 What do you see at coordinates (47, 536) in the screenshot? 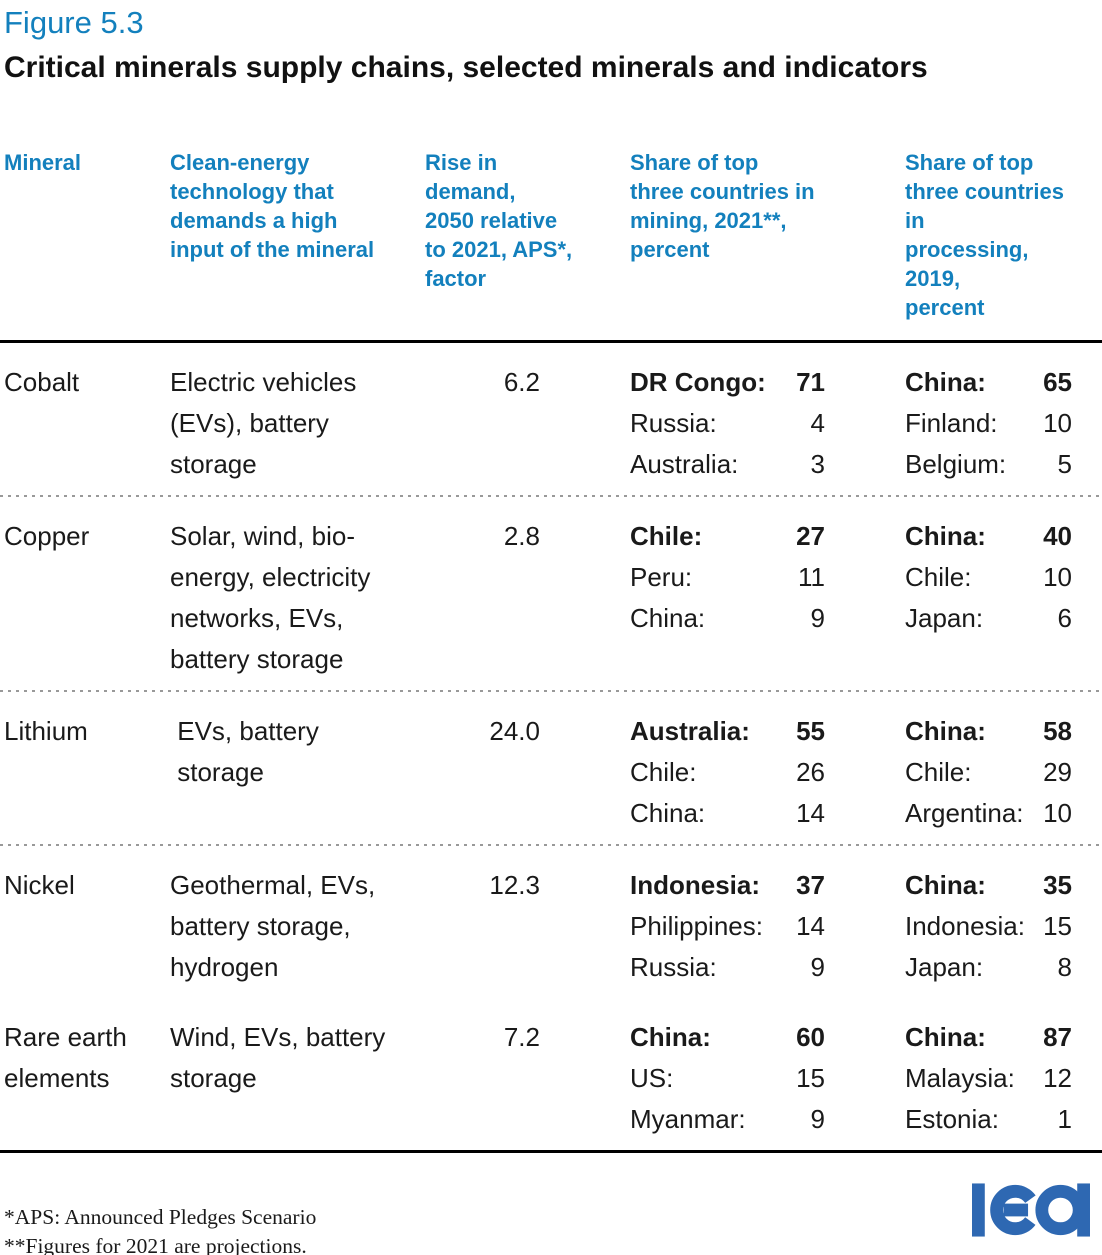
I see `mineral-name: Copper` at bounding box center [47, 536].